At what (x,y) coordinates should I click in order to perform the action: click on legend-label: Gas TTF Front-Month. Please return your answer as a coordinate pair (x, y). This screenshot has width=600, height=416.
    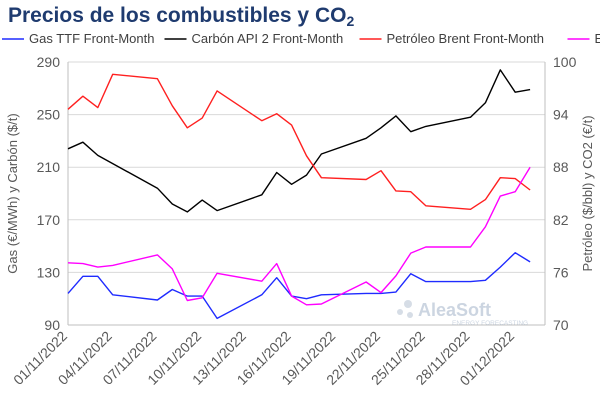
    Looking at the image, I should click on (91, 38).